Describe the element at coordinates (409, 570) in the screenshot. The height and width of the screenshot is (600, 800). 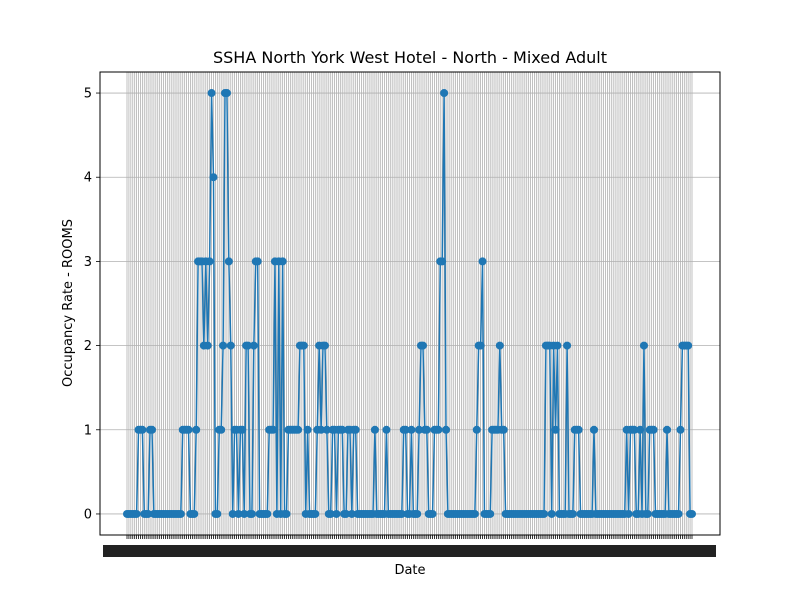
I see `x-axis-label: Date` at that location.